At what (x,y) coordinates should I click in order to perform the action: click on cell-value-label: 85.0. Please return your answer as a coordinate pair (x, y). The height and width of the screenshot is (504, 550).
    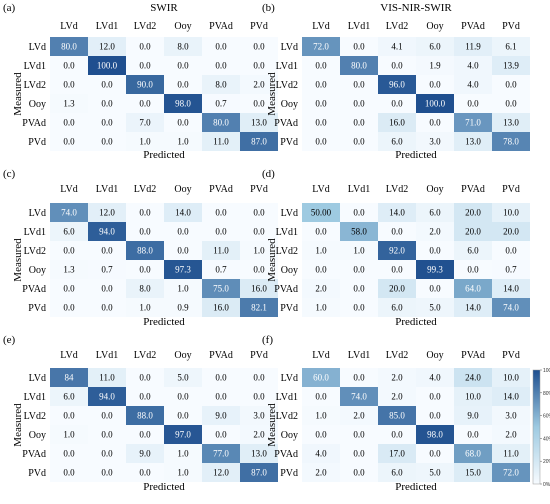
    Looking at the image, I should click on (397, 416).